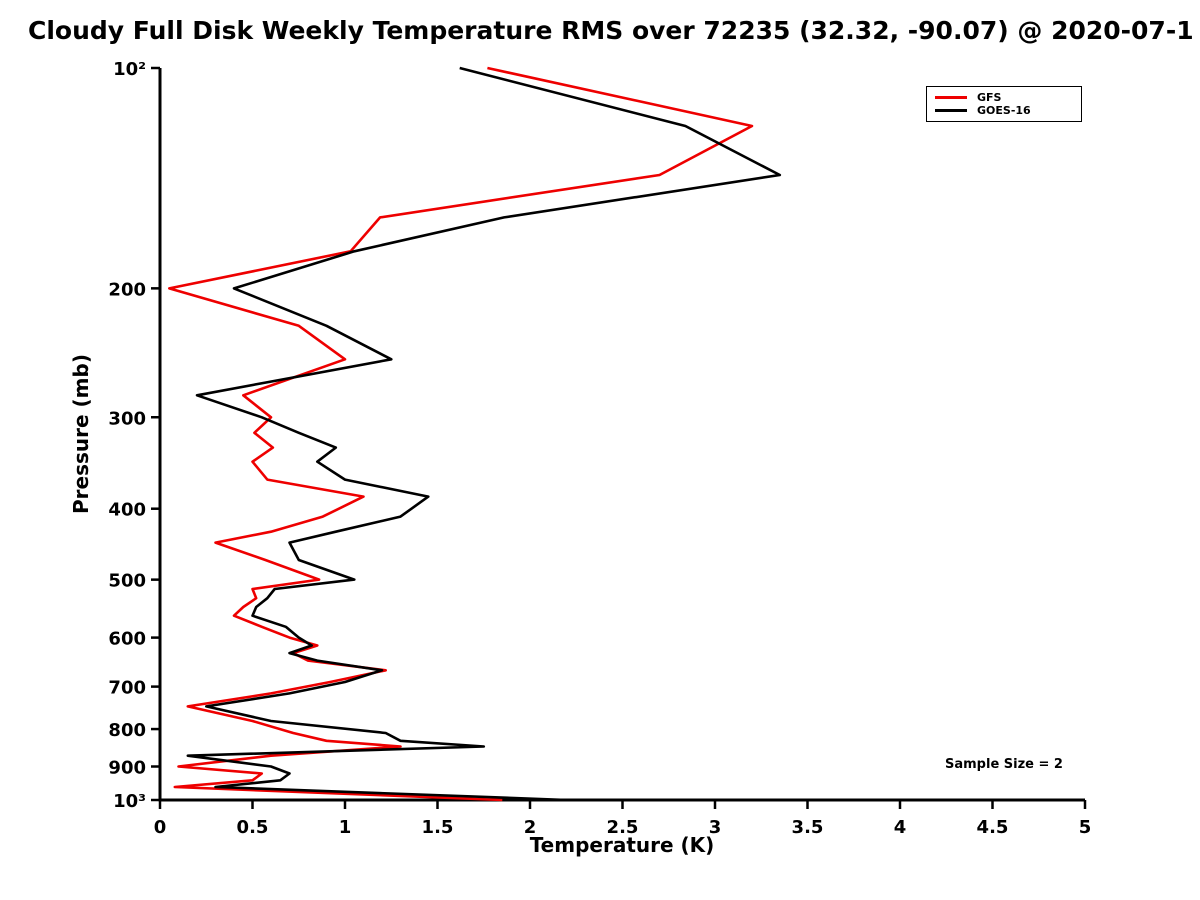  Describe the element at coordinates (81, 434) in the screenshot. I see `y-axis-label: Pressure (mb)` at that location.